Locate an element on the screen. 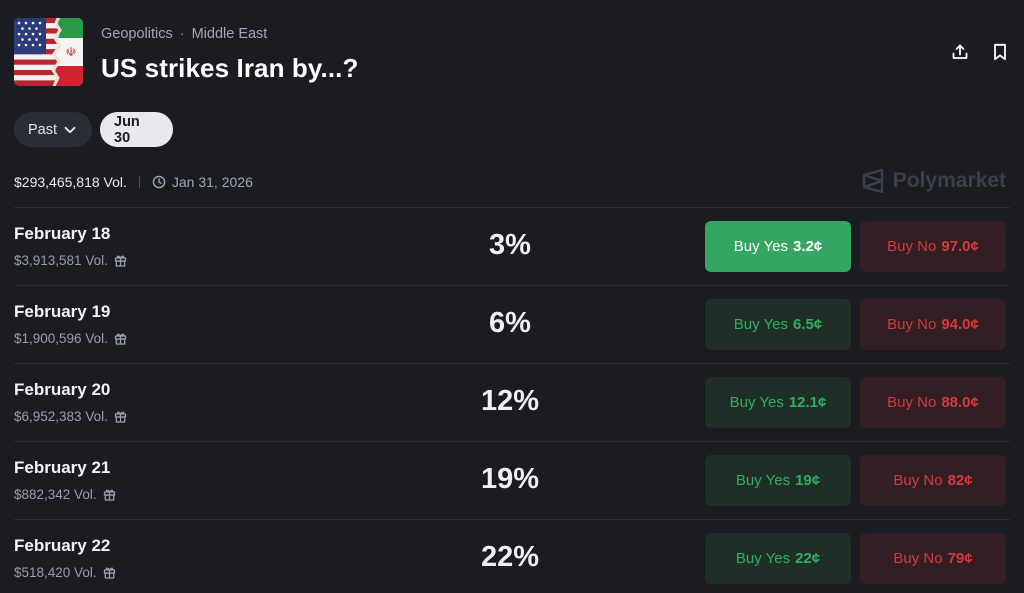  clock-icon is located at coordinates (159, 182).